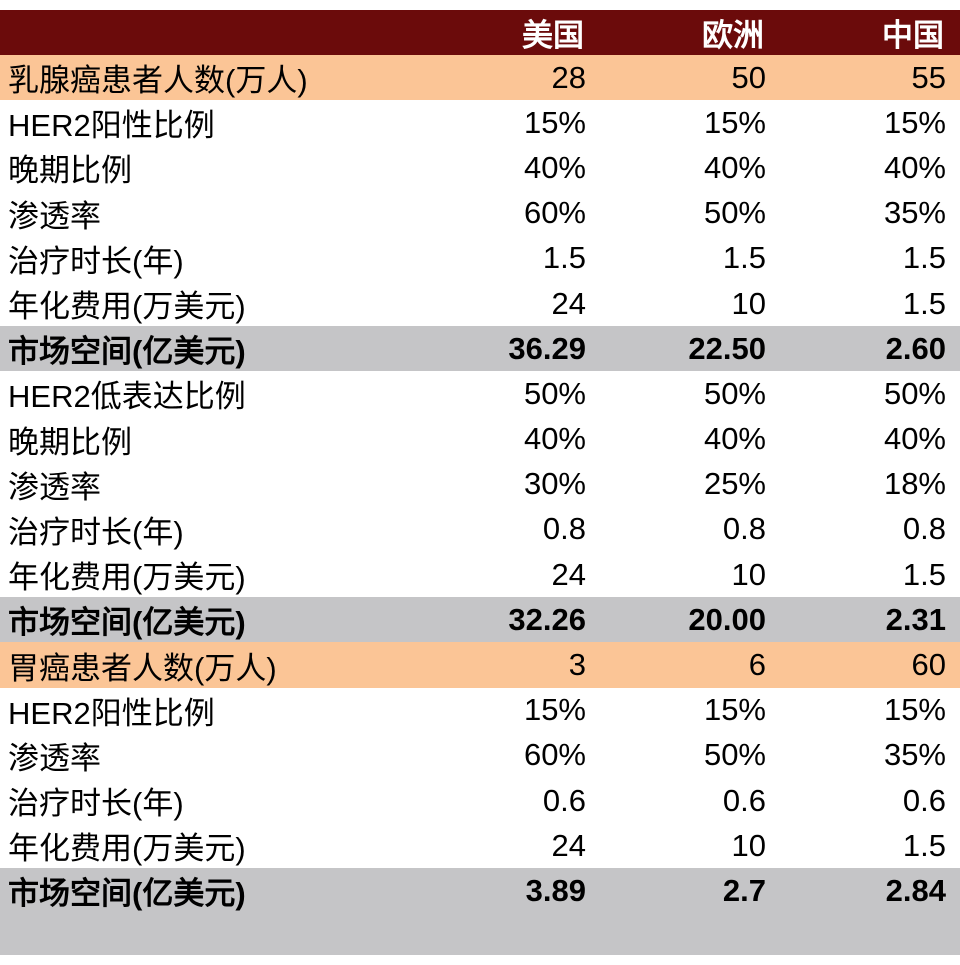  I want to click on cell-europe: 1.5, so click(744, 258).